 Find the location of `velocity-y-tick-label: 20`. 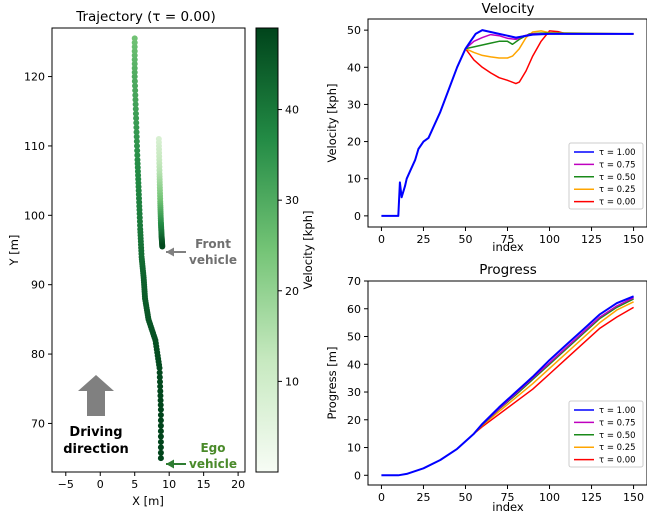

velocity-y-tick-label: 20 is located at coordinates (354, 142).